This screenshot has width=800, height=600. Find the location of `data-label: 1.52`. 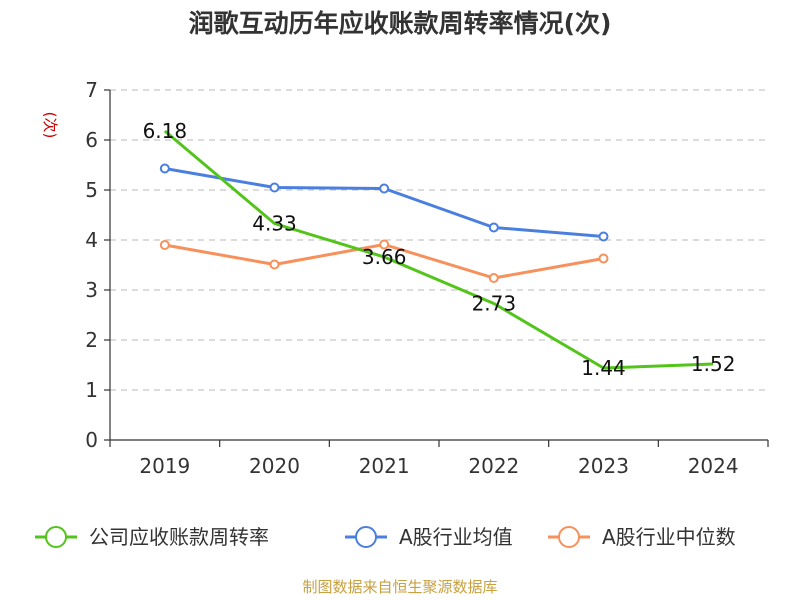

data-label: 1.52 is located at coordinates (713, 364).